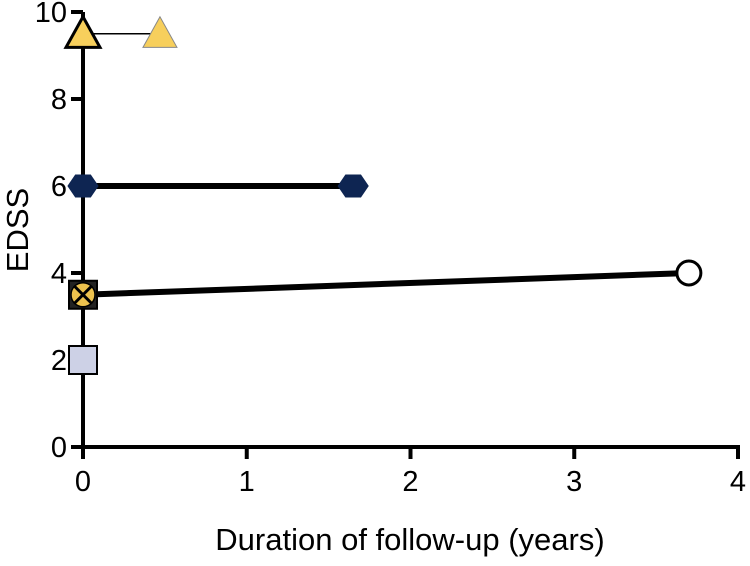 Image resolution: width=750 pixels, height=566 pixels. What do you see at coordinates (410, 482) in the screenshot?
I see `x-tick-label: 2` at bounding box center [410, 482].